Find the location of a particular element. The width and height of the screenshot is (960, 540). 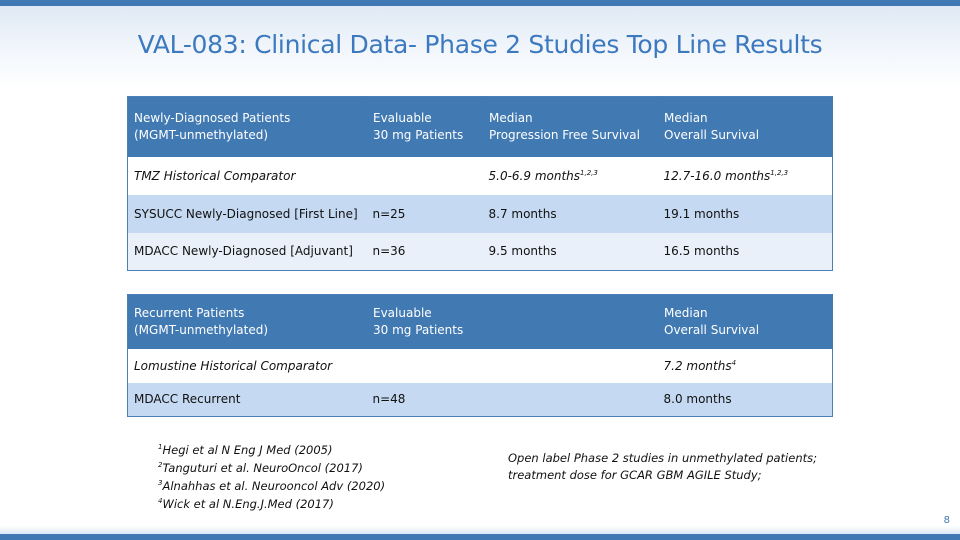

top-accent-bar is located at coordinates (480, 3).